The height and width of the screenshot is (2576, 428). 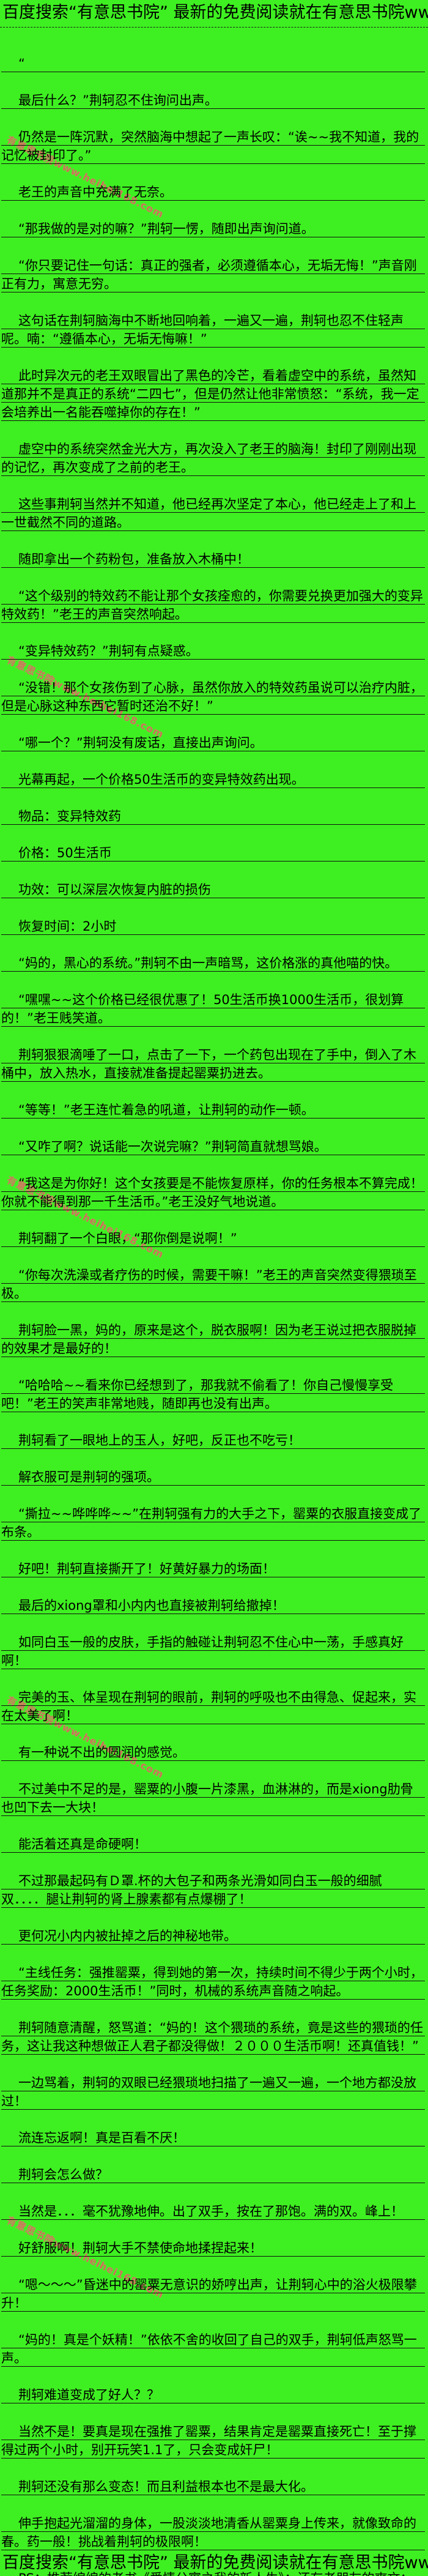 I want to click on paragraph: “那我做的是对的嘛？”荆轲一愣，随即出声询问道。, so click(x=213, y=229).